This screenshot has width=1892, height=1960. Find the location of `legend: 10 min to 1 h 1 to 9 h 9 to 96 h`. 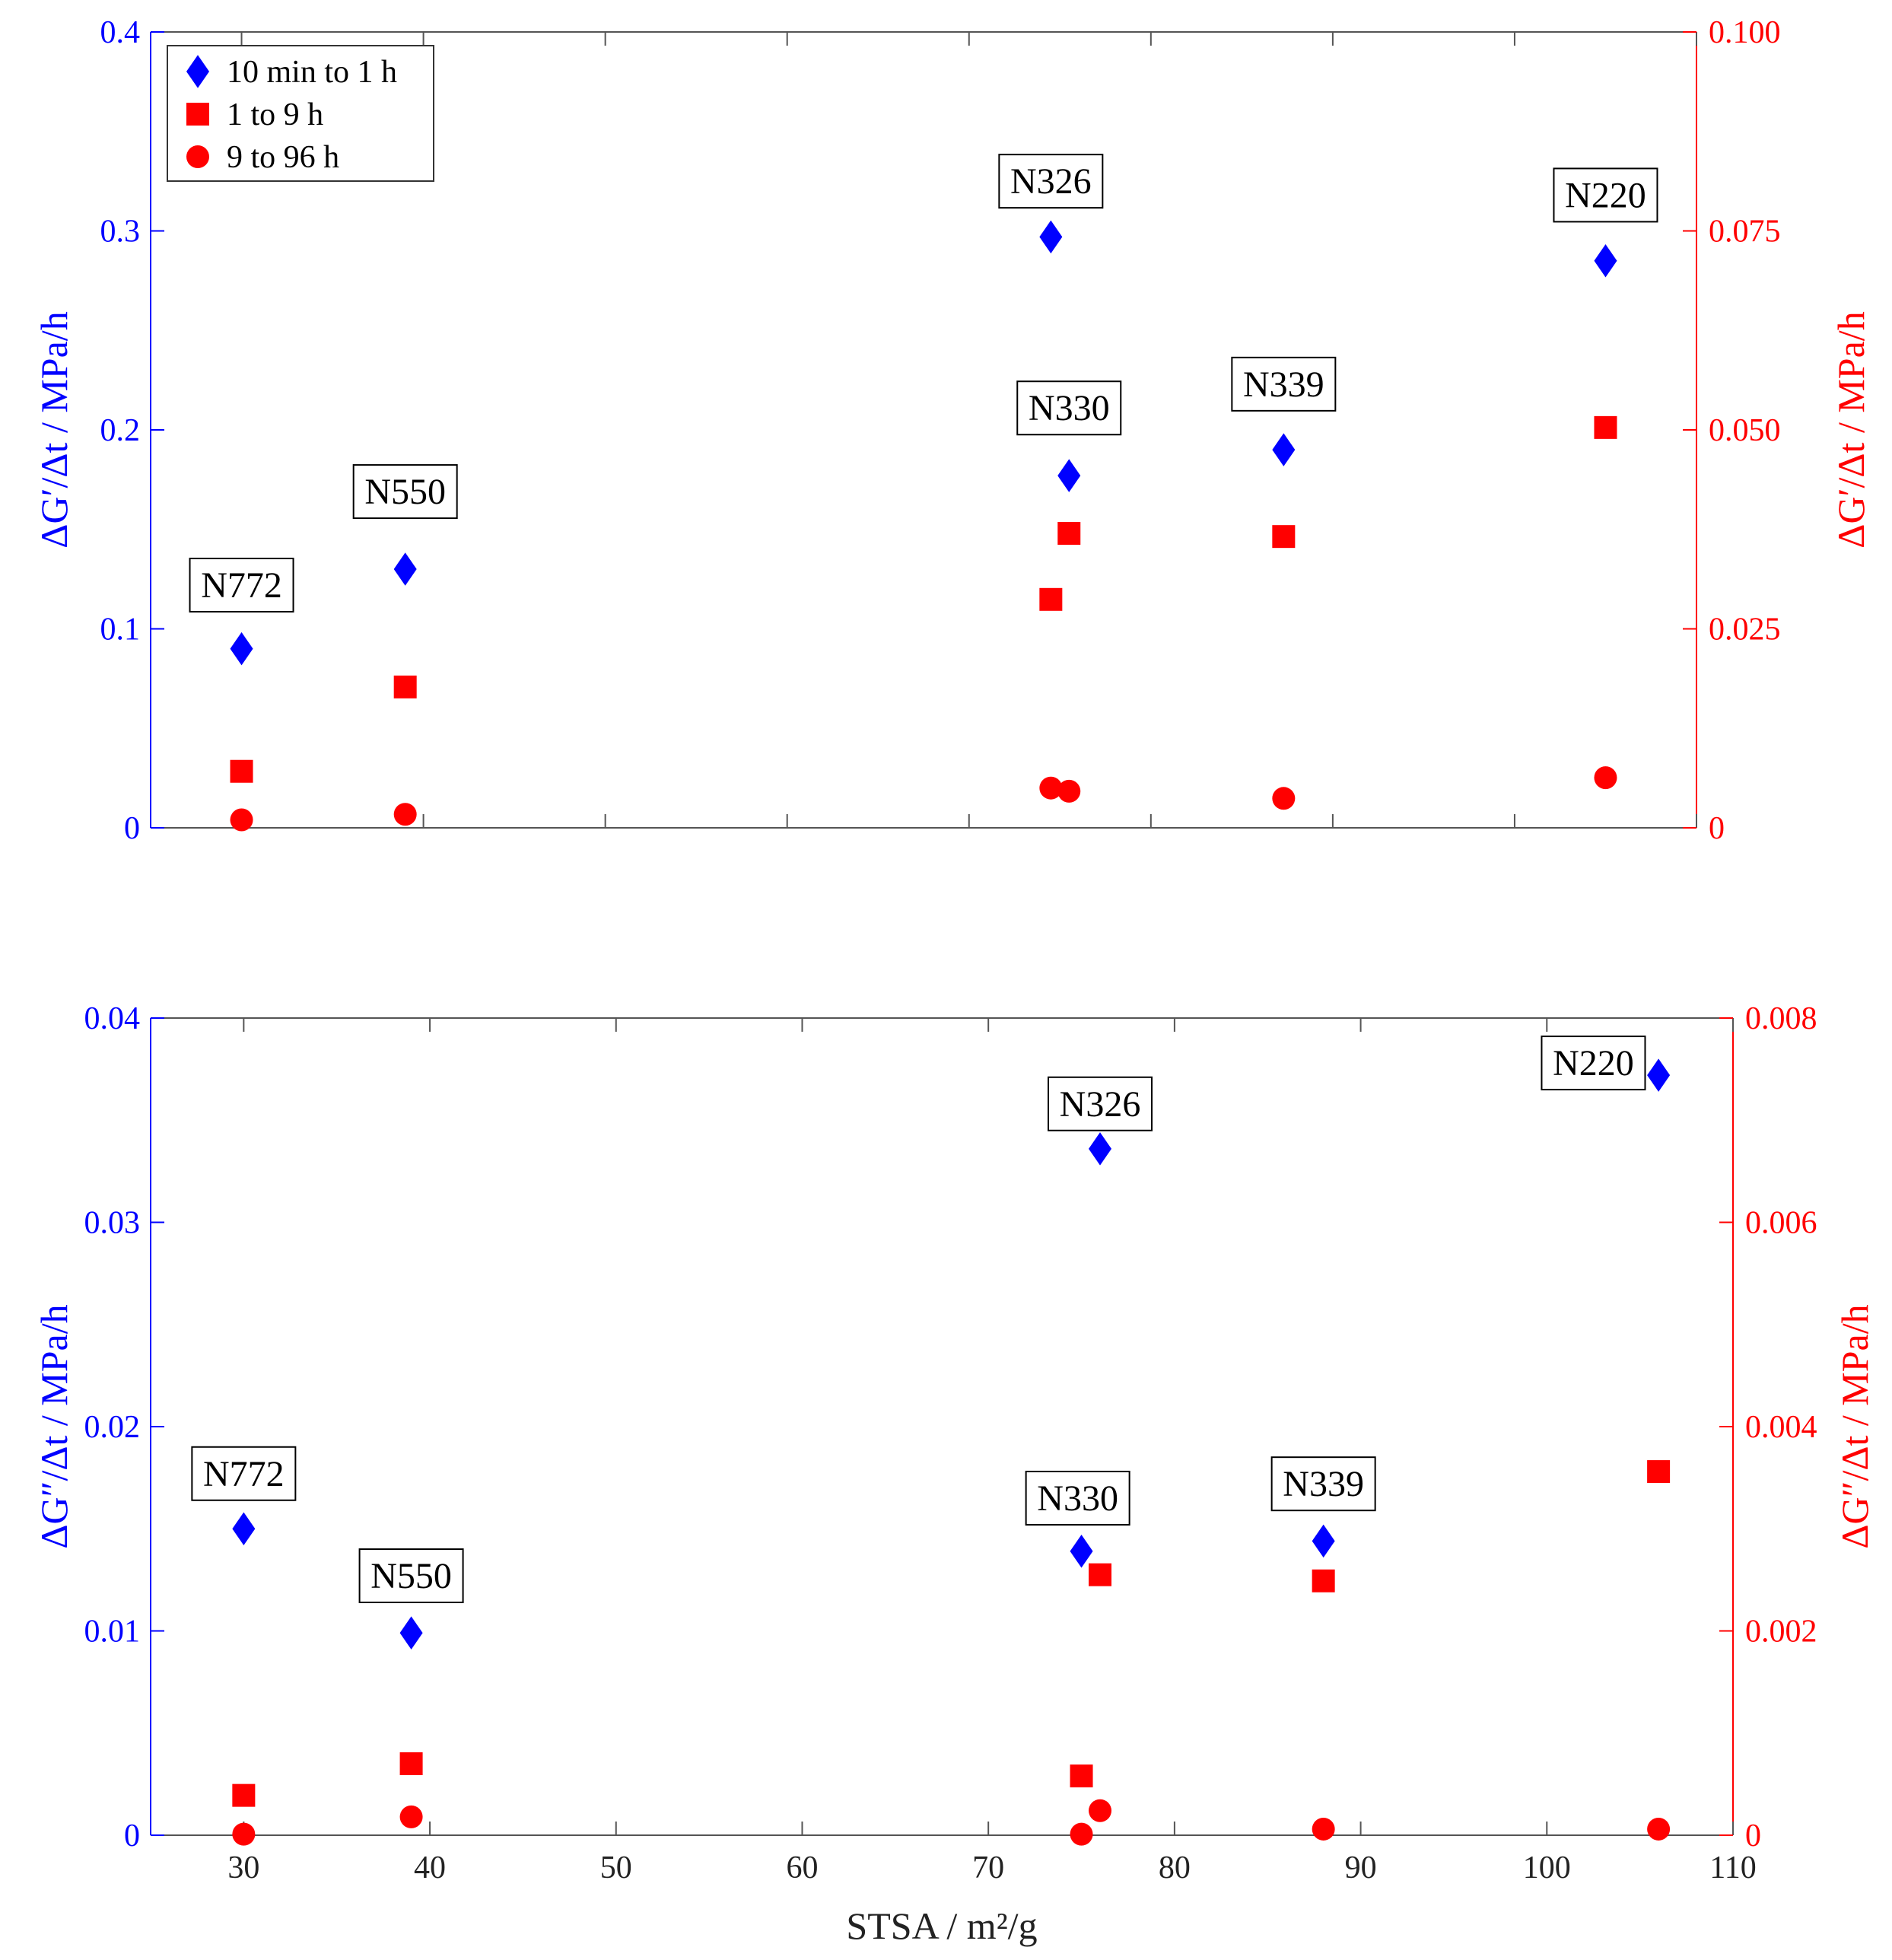

legend: 10 min to 1 h 1 to 9 h 9 to 96 h is located at coordinates (300, 114).